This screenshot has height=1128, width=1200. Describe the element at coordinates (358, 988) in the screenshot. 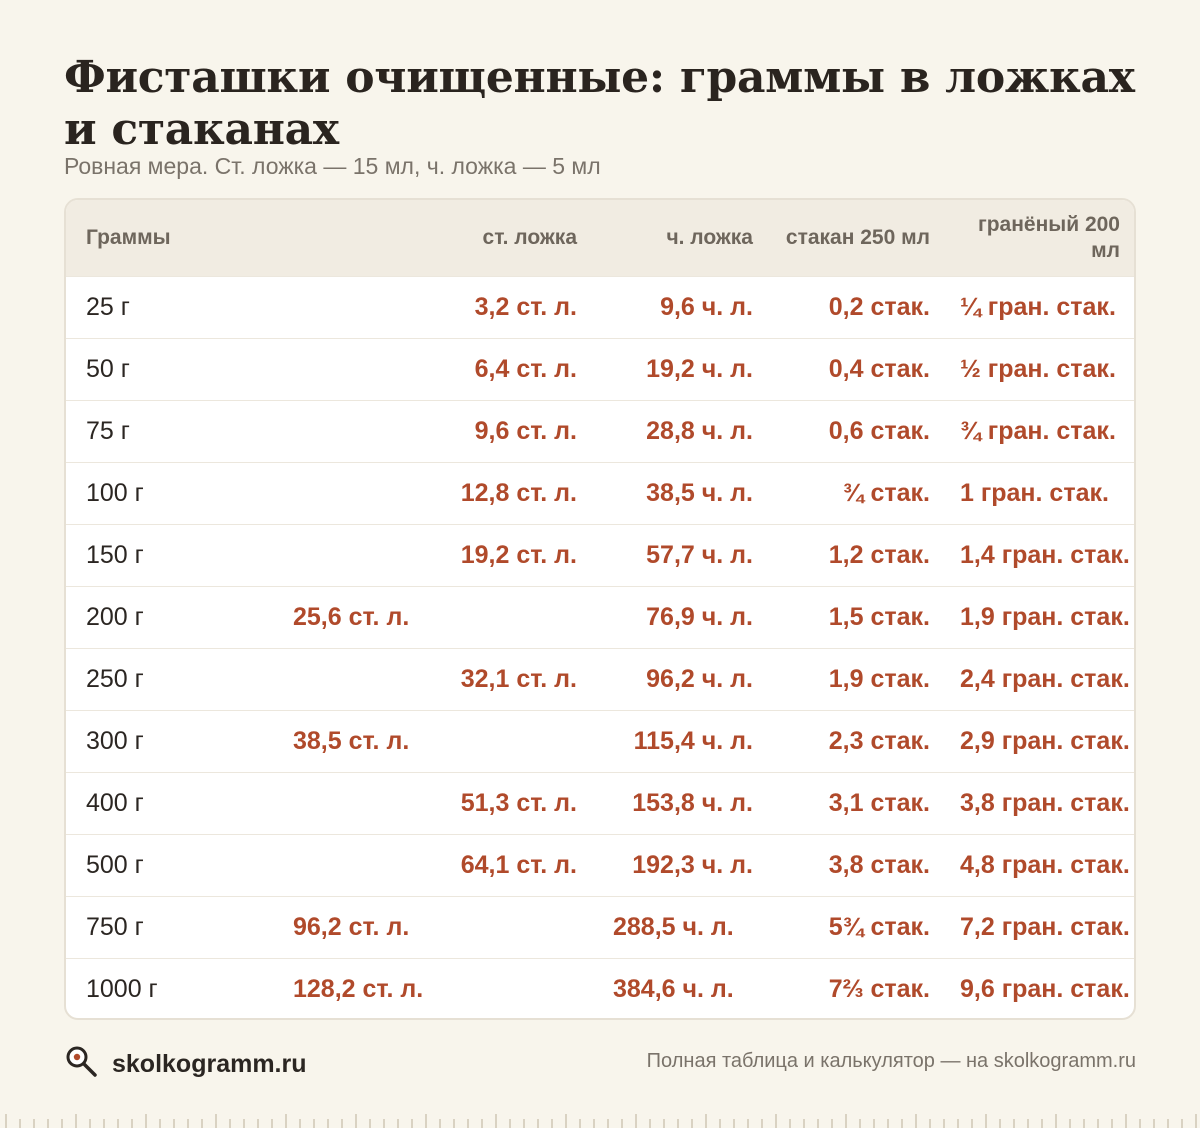

I see `cell-tablespoon: 128,2 ст. л.` at that location.